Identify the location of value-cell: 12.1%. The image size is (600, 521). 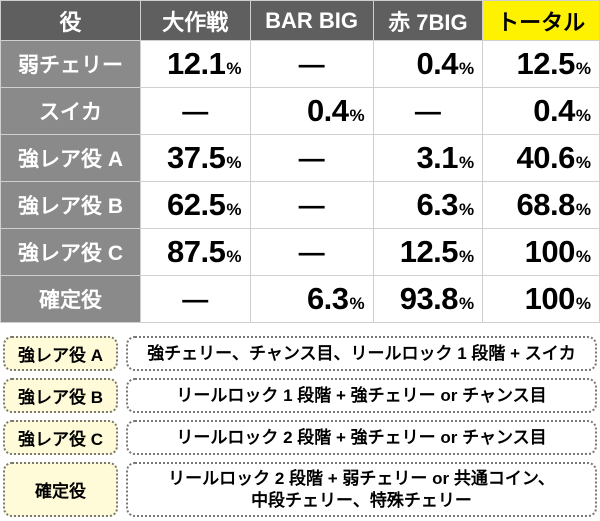
(195, 64).